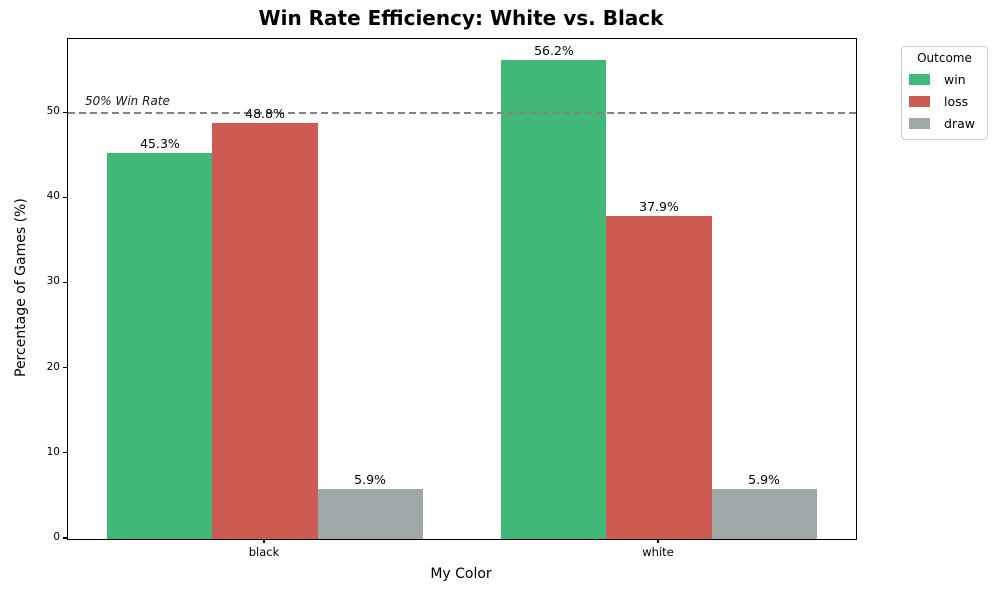  What do you see at coordinates (959, 123) in the screenshot?
I see `legend-label-draw: draw` at bounding box center [959, 123].